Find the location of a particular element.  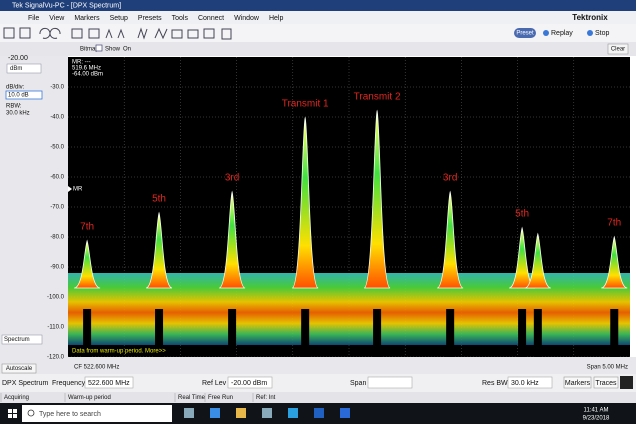

settings-view: DPX Spectrum is located at coordinates (25, 383).